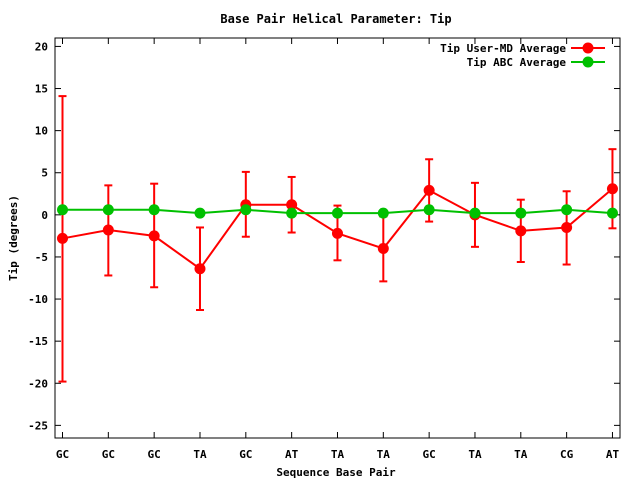  I want to click on x-tick-label: CG, so click(567, 454).